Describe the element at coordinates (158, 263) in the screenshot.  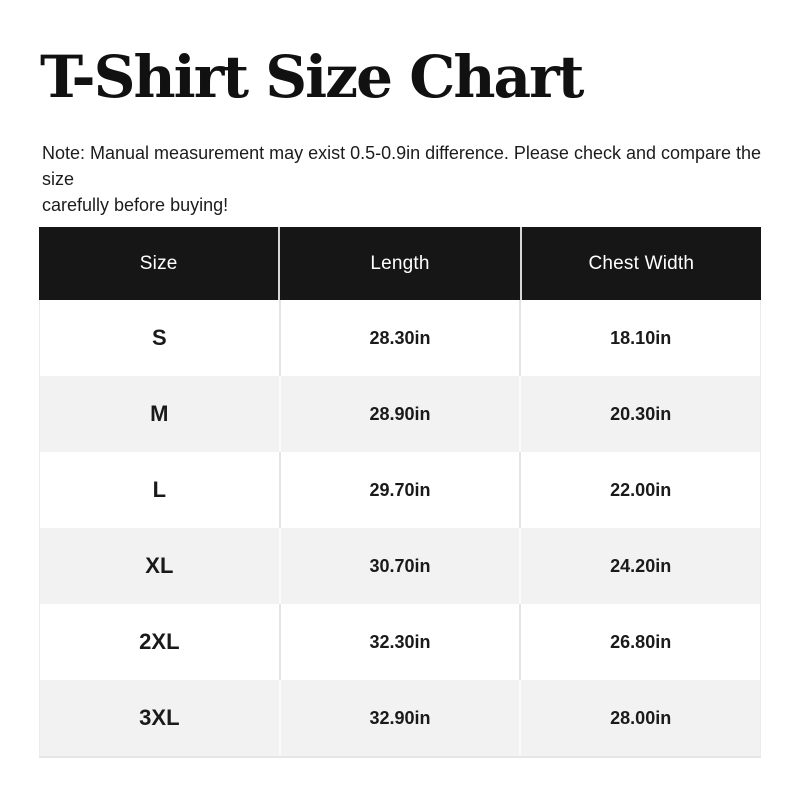
I see `column-header-size: Size` at that location.